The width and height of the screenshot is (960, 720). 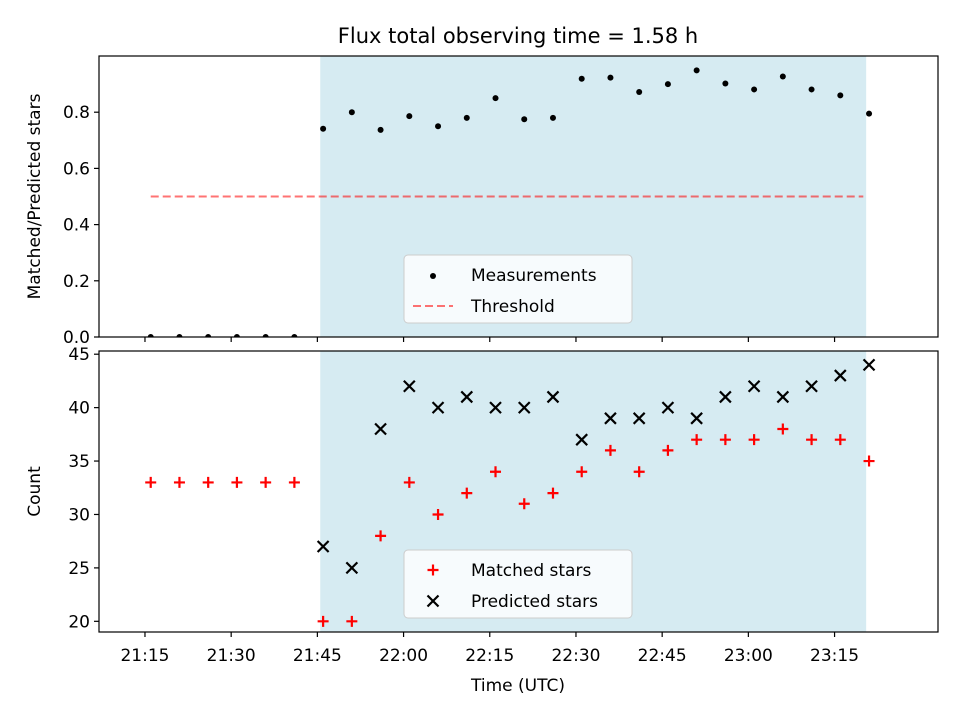 I want to click on x-tick-label: 21:45, so click(x=317, y=656).